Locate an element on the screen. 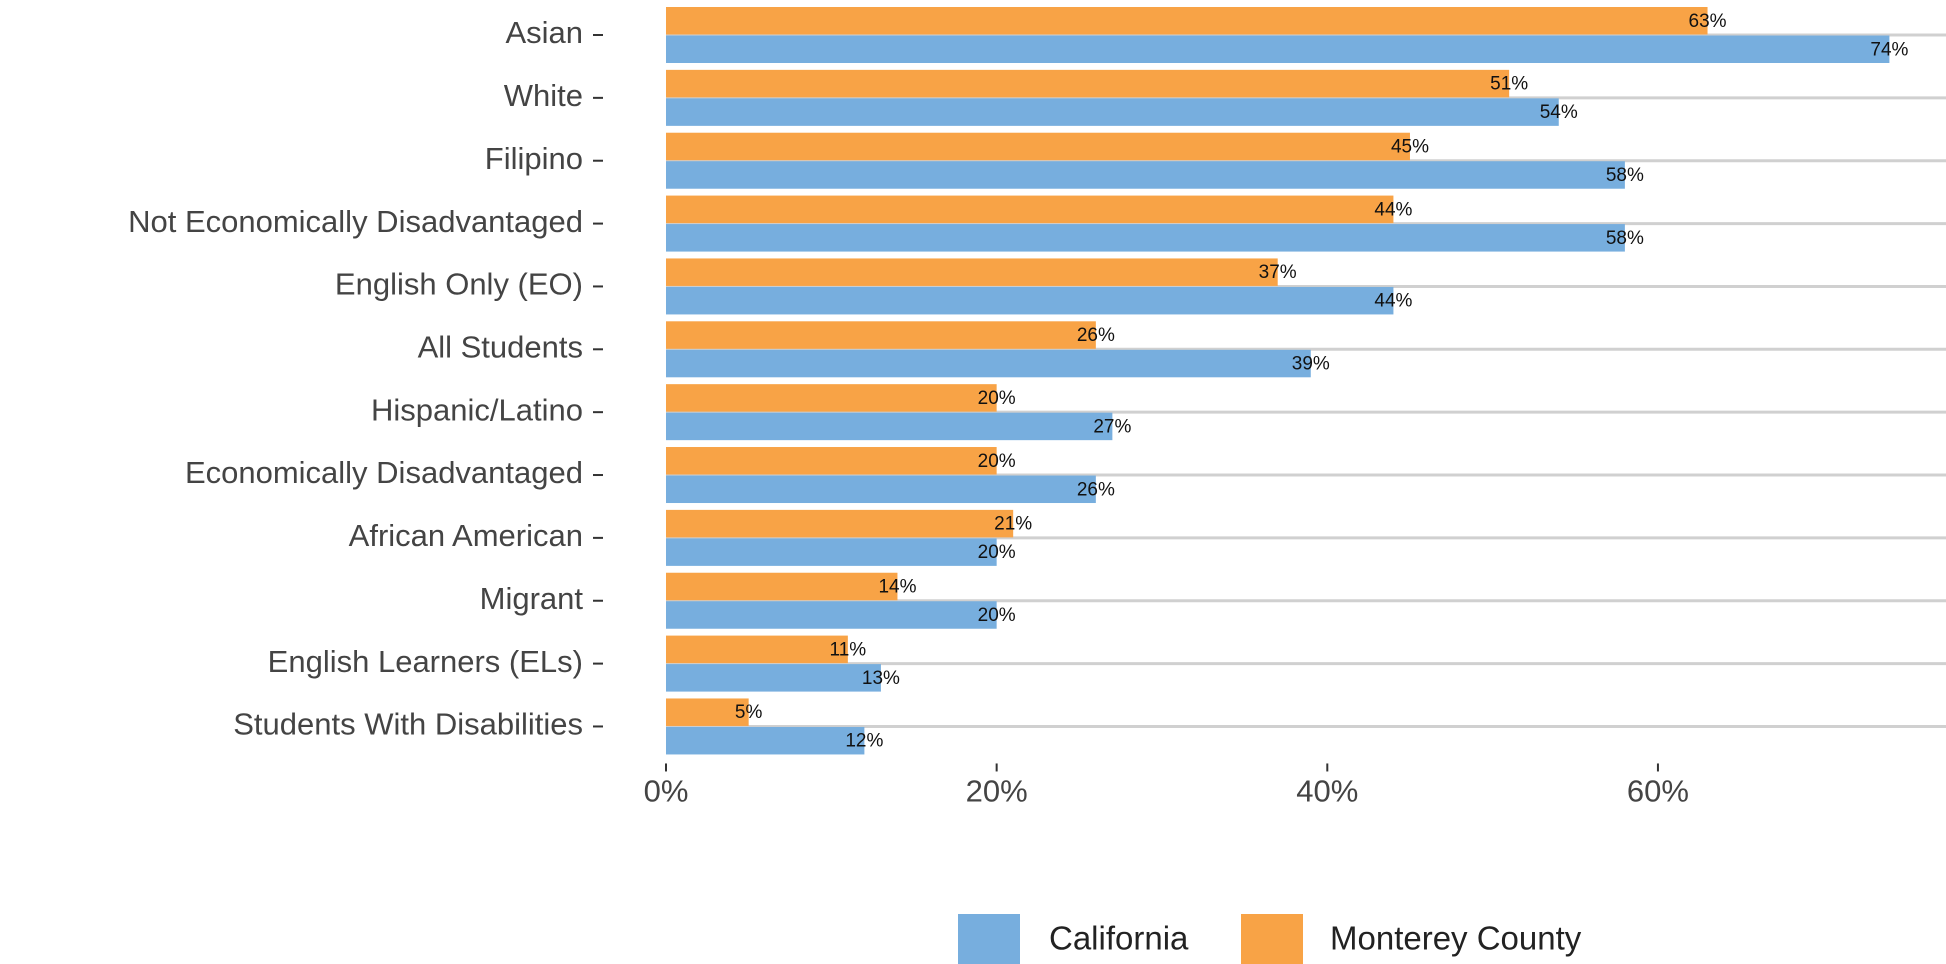 The height and width of the screenshot is (964, 1946). y-tick-label: Hispanic/Latino is located at coordinates (477, 409).